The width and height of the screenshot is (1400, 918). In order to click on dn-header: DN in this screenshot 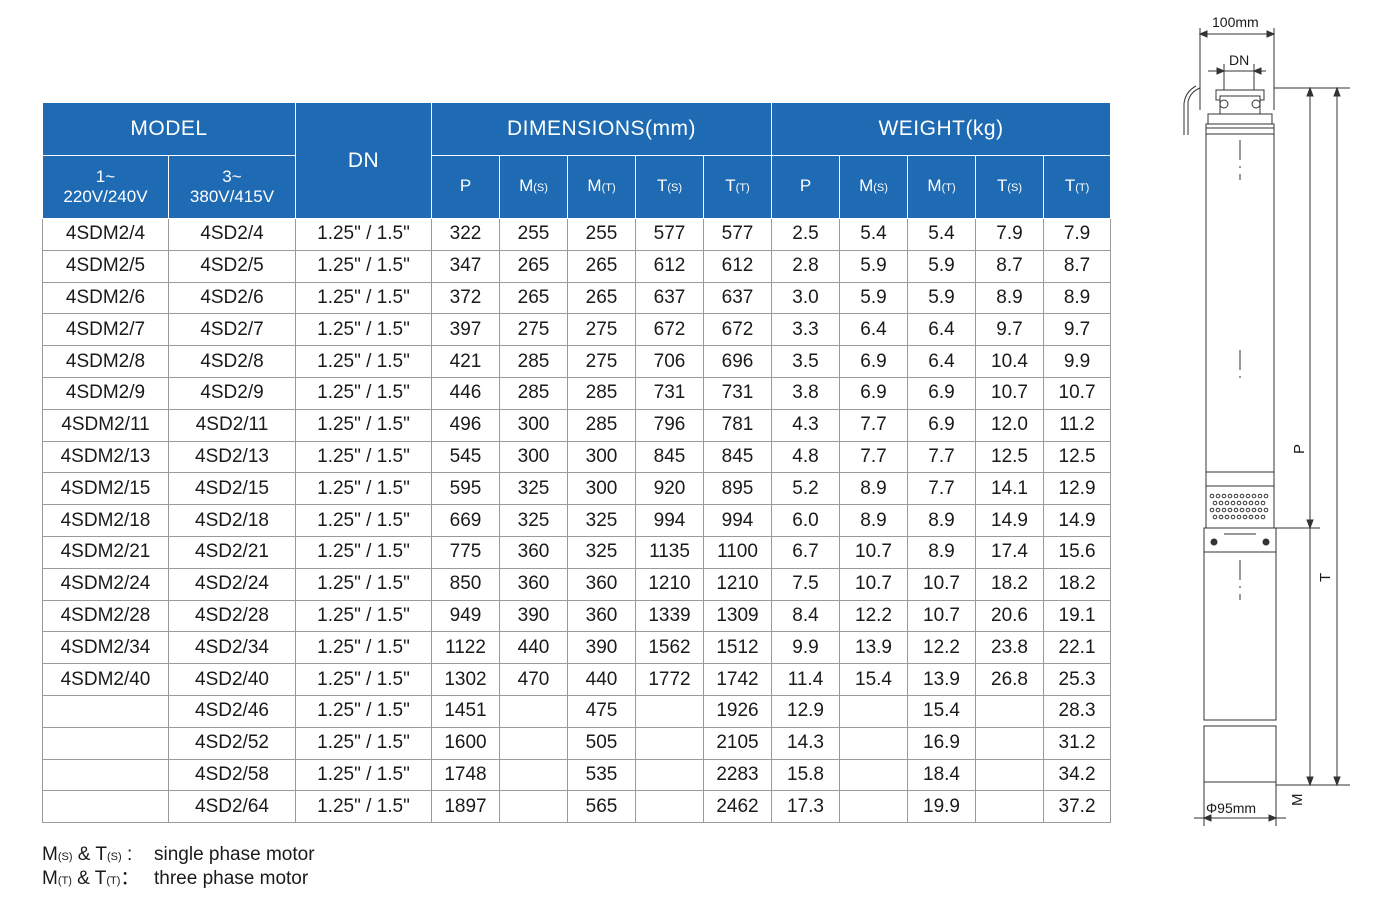, I will do `click(363, 160)`.